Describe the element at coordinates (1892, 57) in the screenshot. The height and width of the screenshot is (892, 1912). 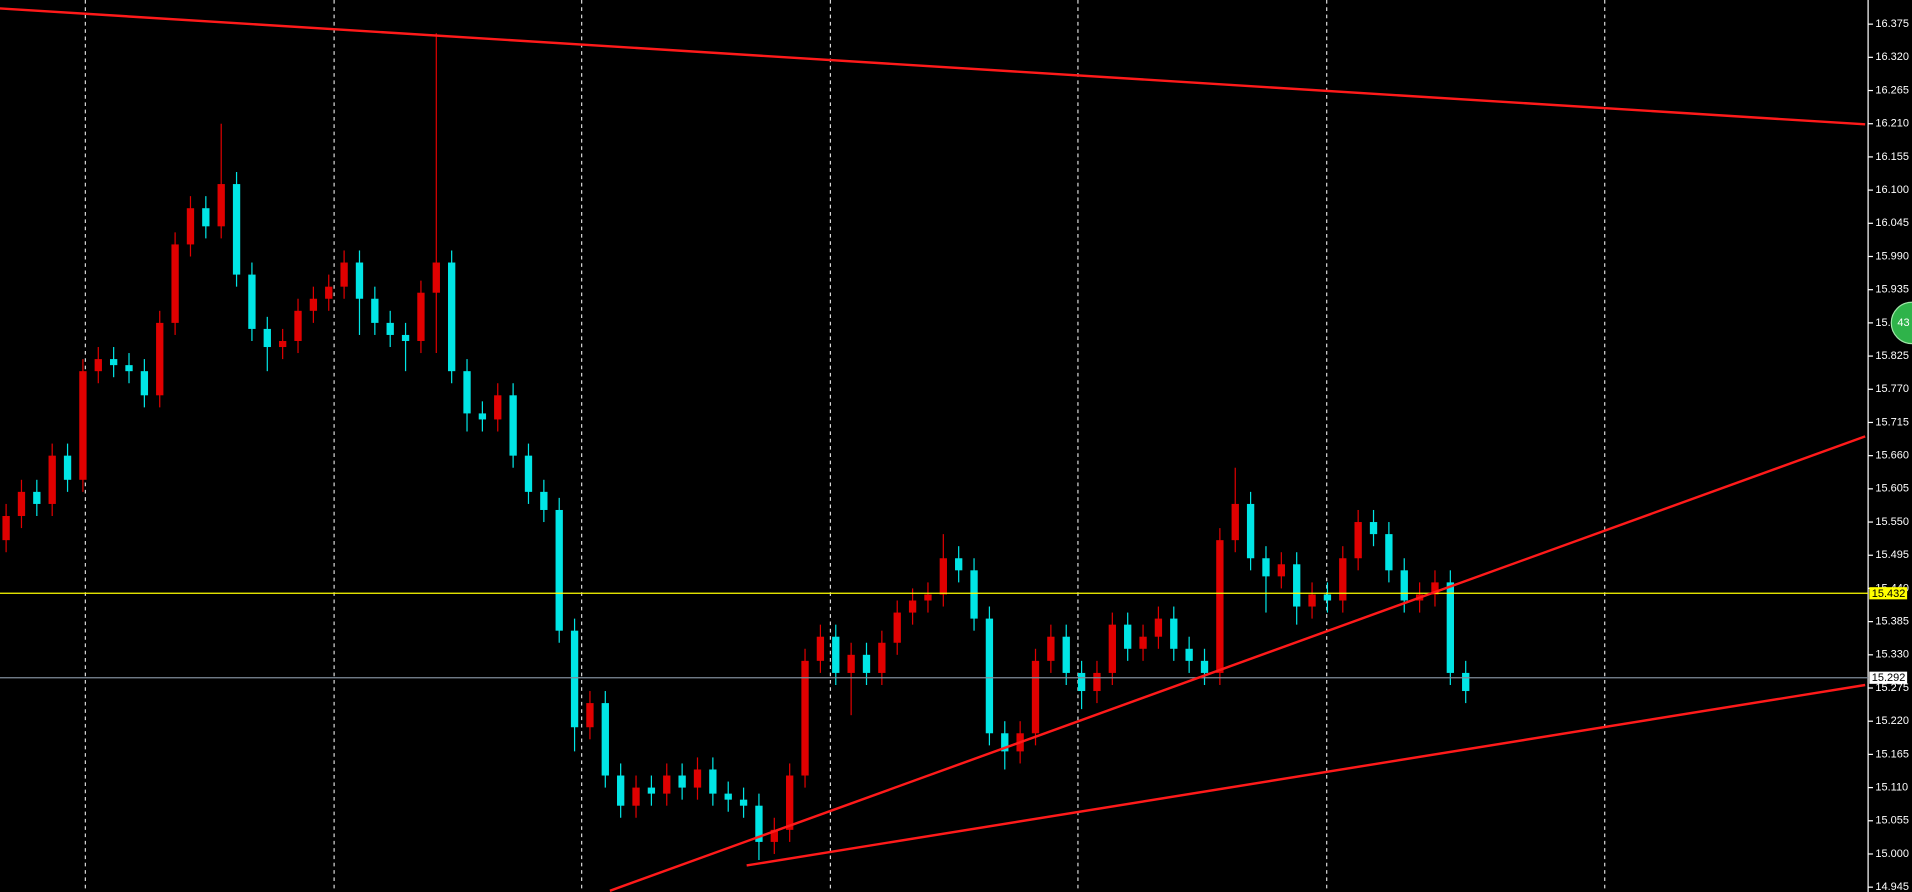
I see `y-tick-label: 16.320` at that location.